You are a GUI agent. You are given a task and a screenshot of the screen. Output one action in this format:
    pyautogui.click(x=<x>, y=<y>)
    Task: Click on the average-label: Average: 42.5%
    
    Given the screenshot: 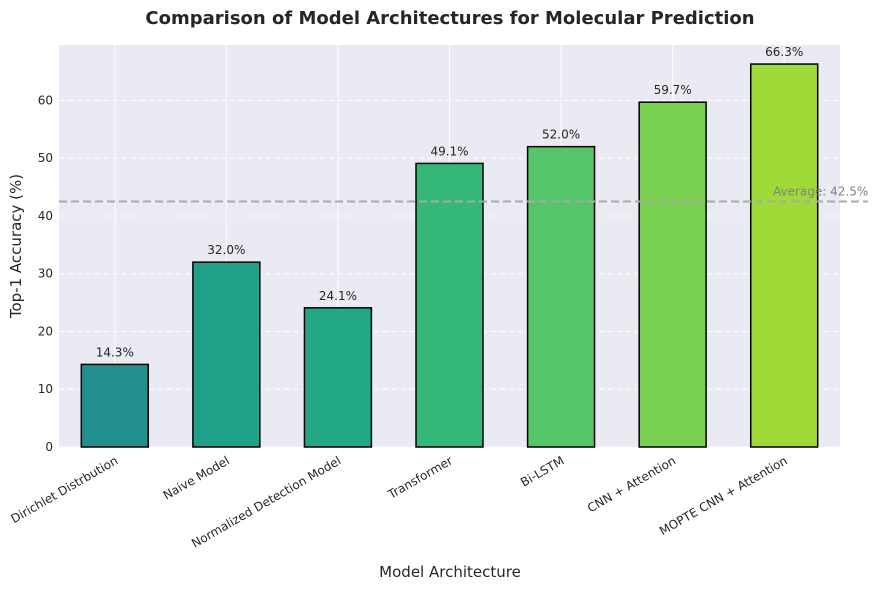 What is the action you would take?
    pyautogui.click(x=820, y=192)
    